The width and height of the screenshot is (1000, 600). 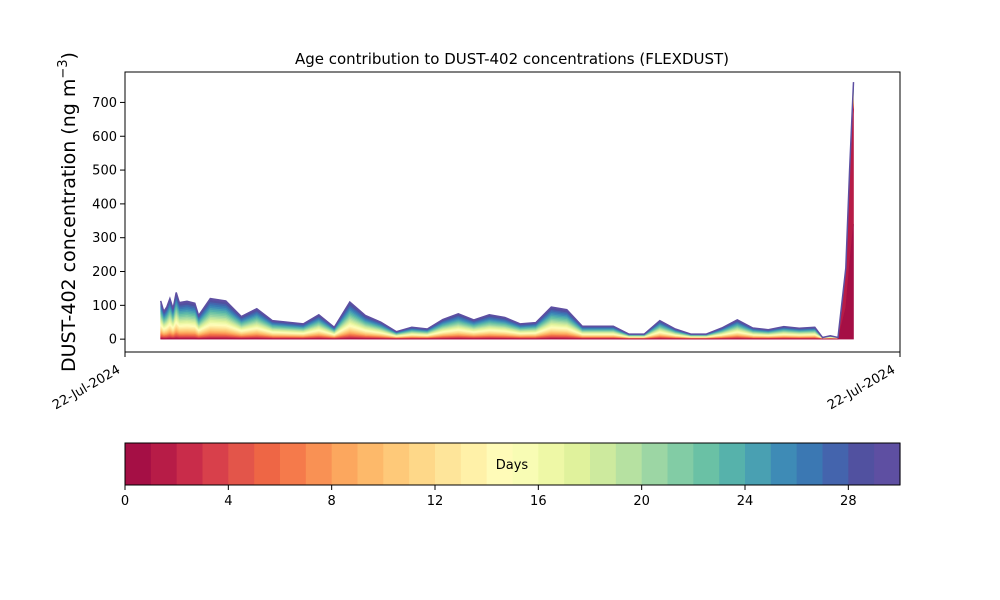 I want to click on x-tick-label: 22-Jul-2024, so click(x=861, y=387).